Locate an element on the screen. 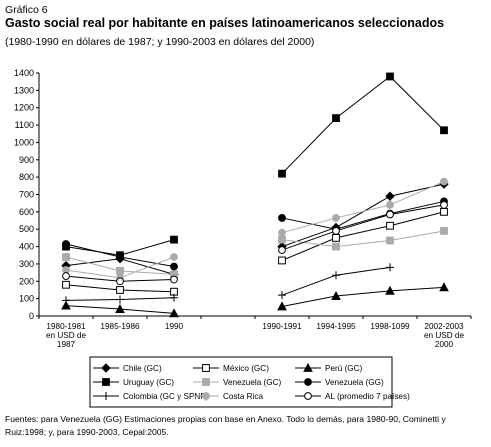 This screenshot has width=491, height=447. y-tick-label: 500 is located at coordinates (26, 229).